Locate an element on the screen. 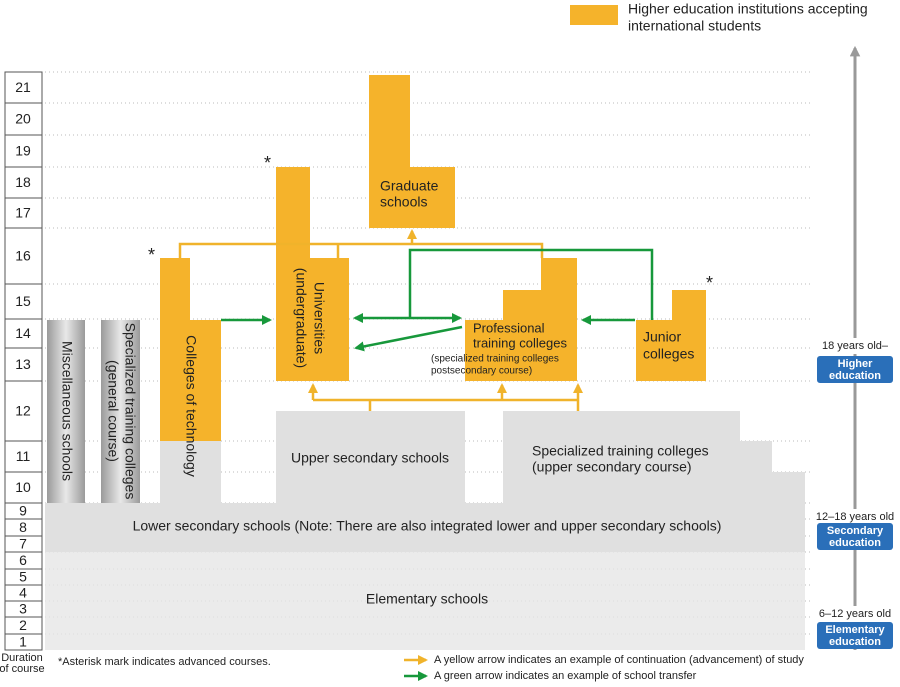  year-label: 2 is located at coordinates (23, 625).